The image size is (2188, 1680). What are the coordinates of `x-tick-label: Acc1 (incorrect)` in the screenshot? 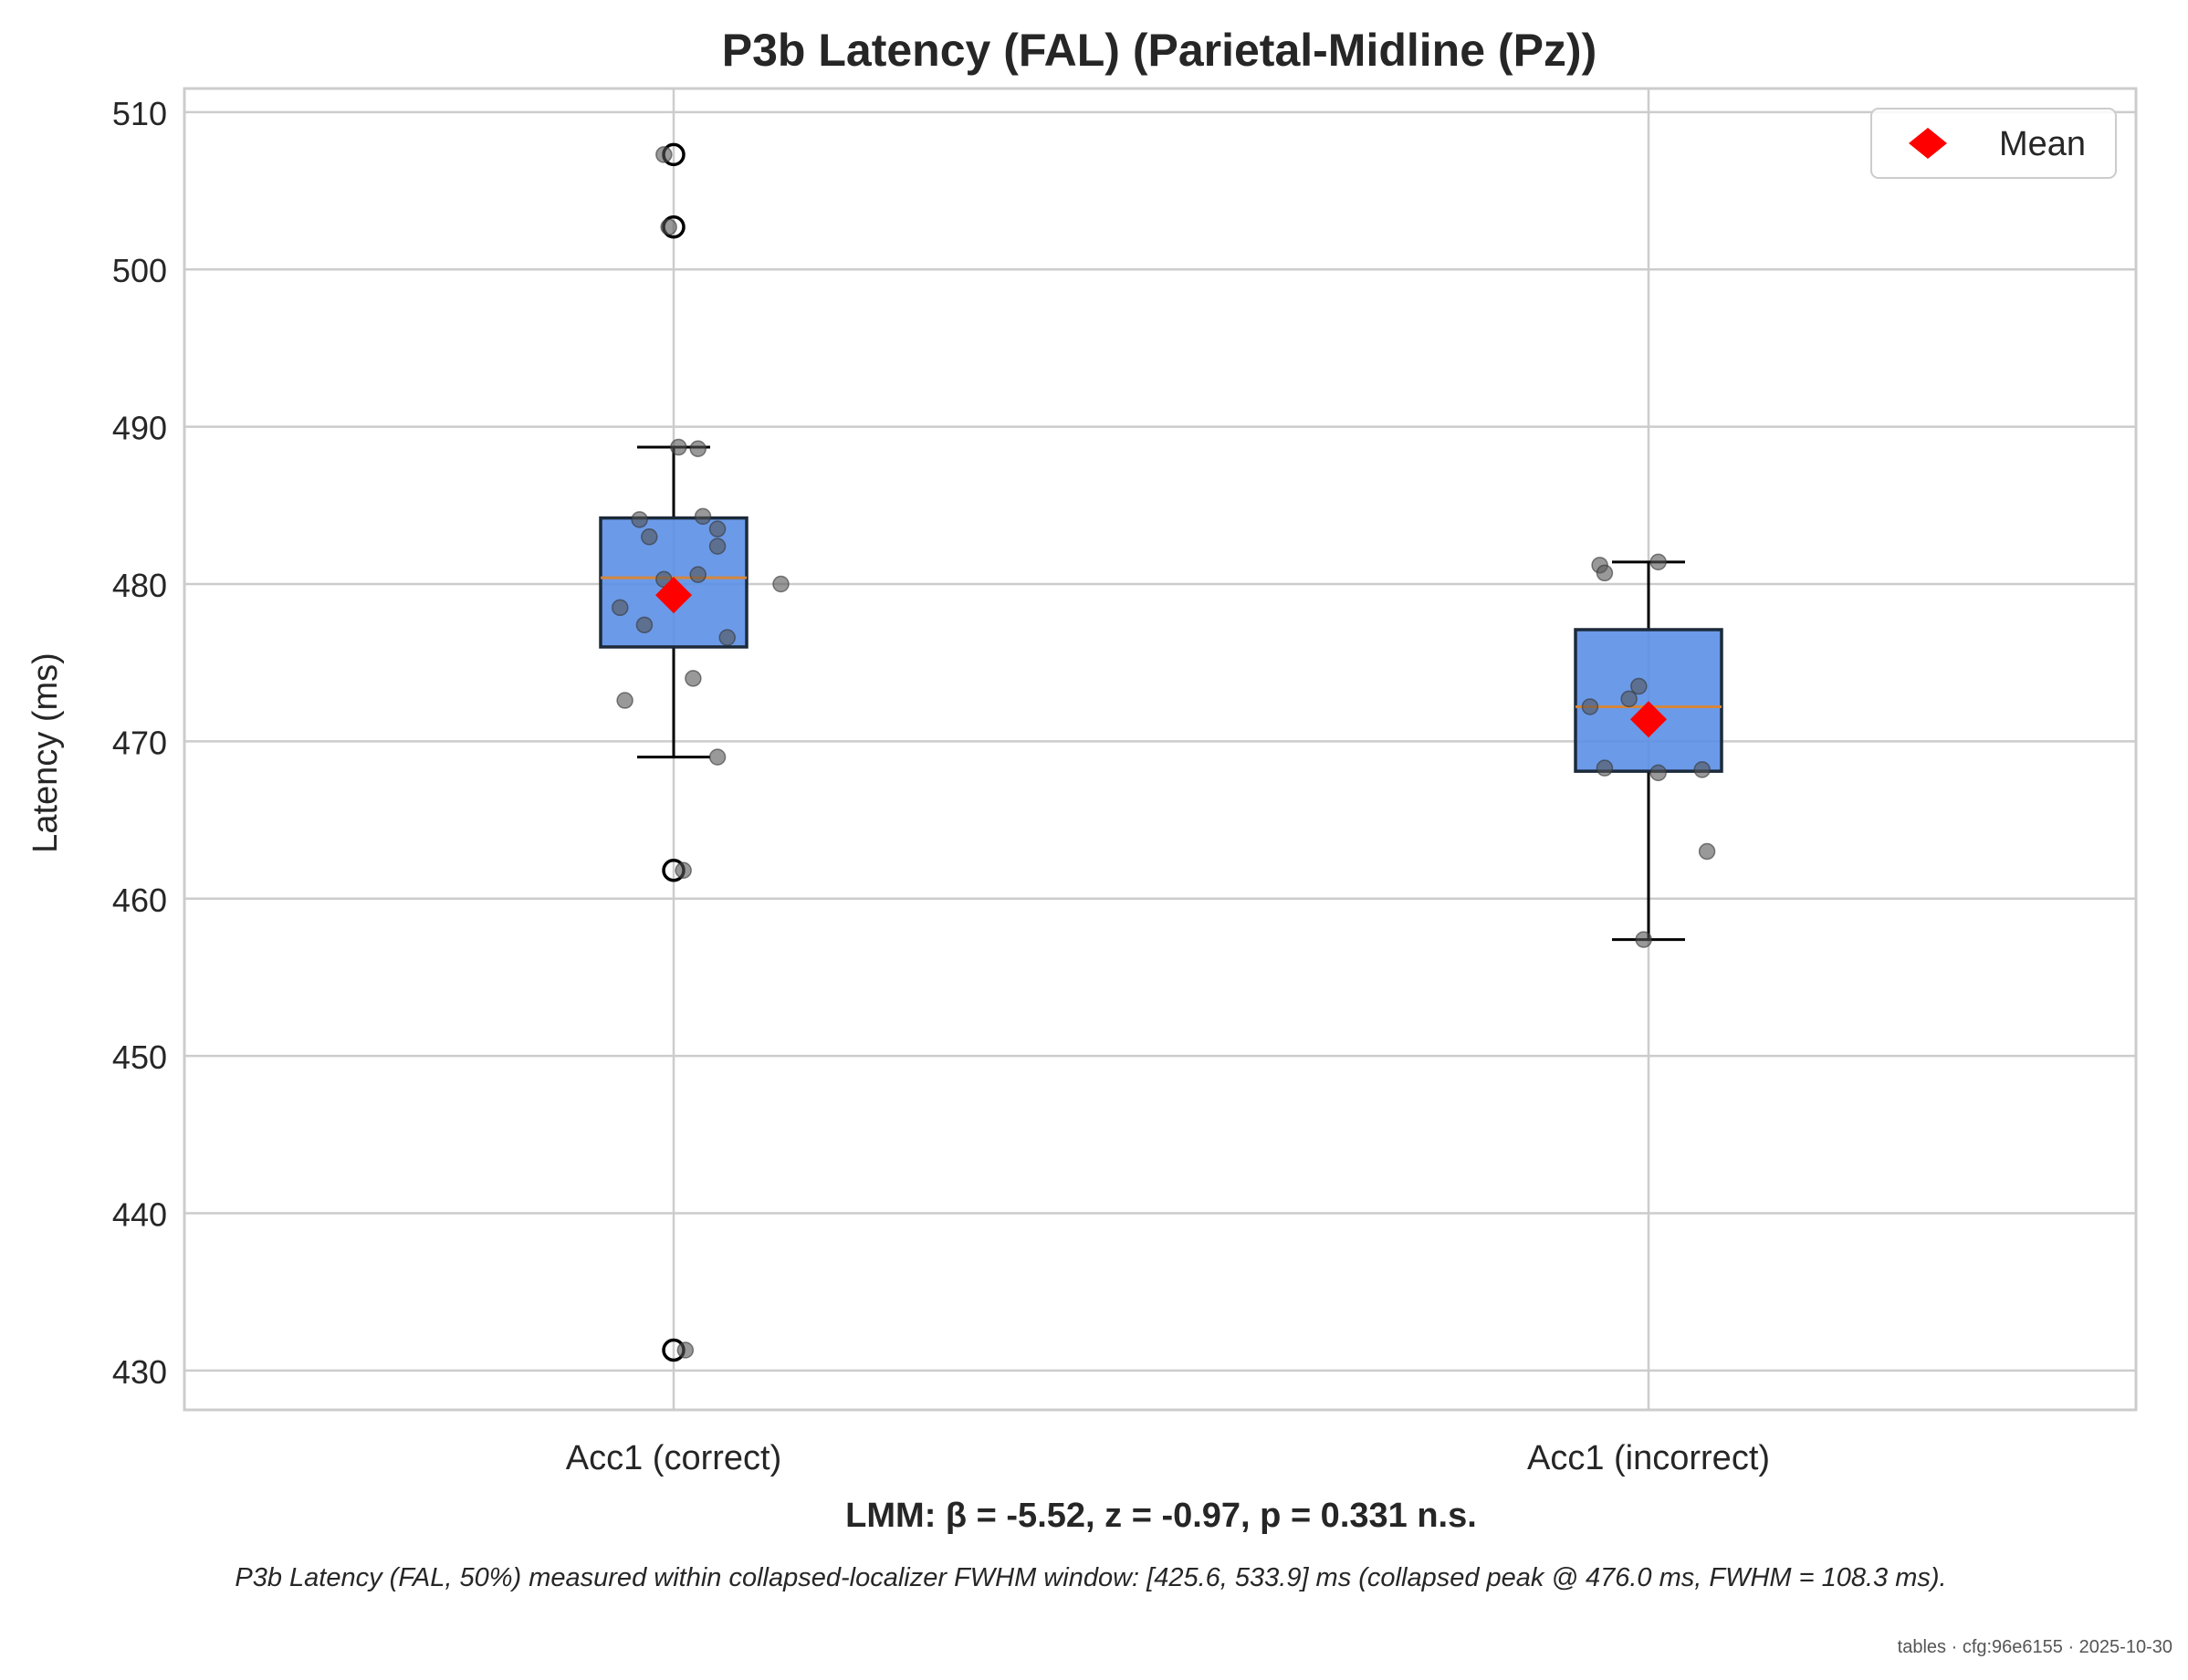 It's located at (1648, 1458).